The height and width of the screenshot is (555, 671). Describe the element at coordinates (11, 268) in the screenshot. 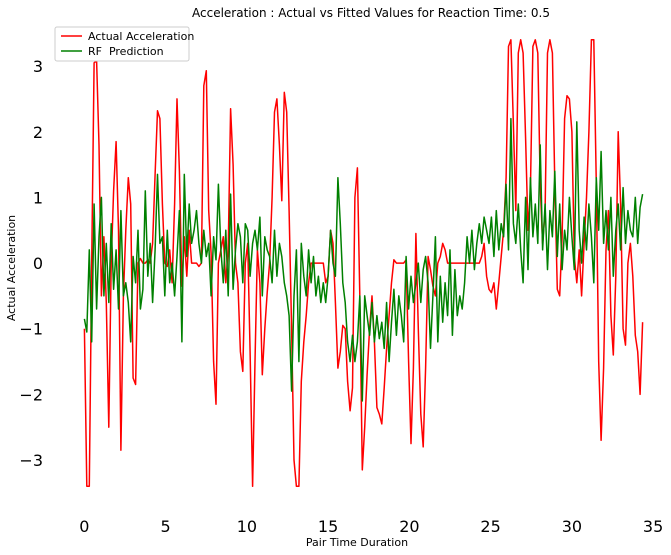

I see `y-axis-label: Actual Acceleration` at that location.